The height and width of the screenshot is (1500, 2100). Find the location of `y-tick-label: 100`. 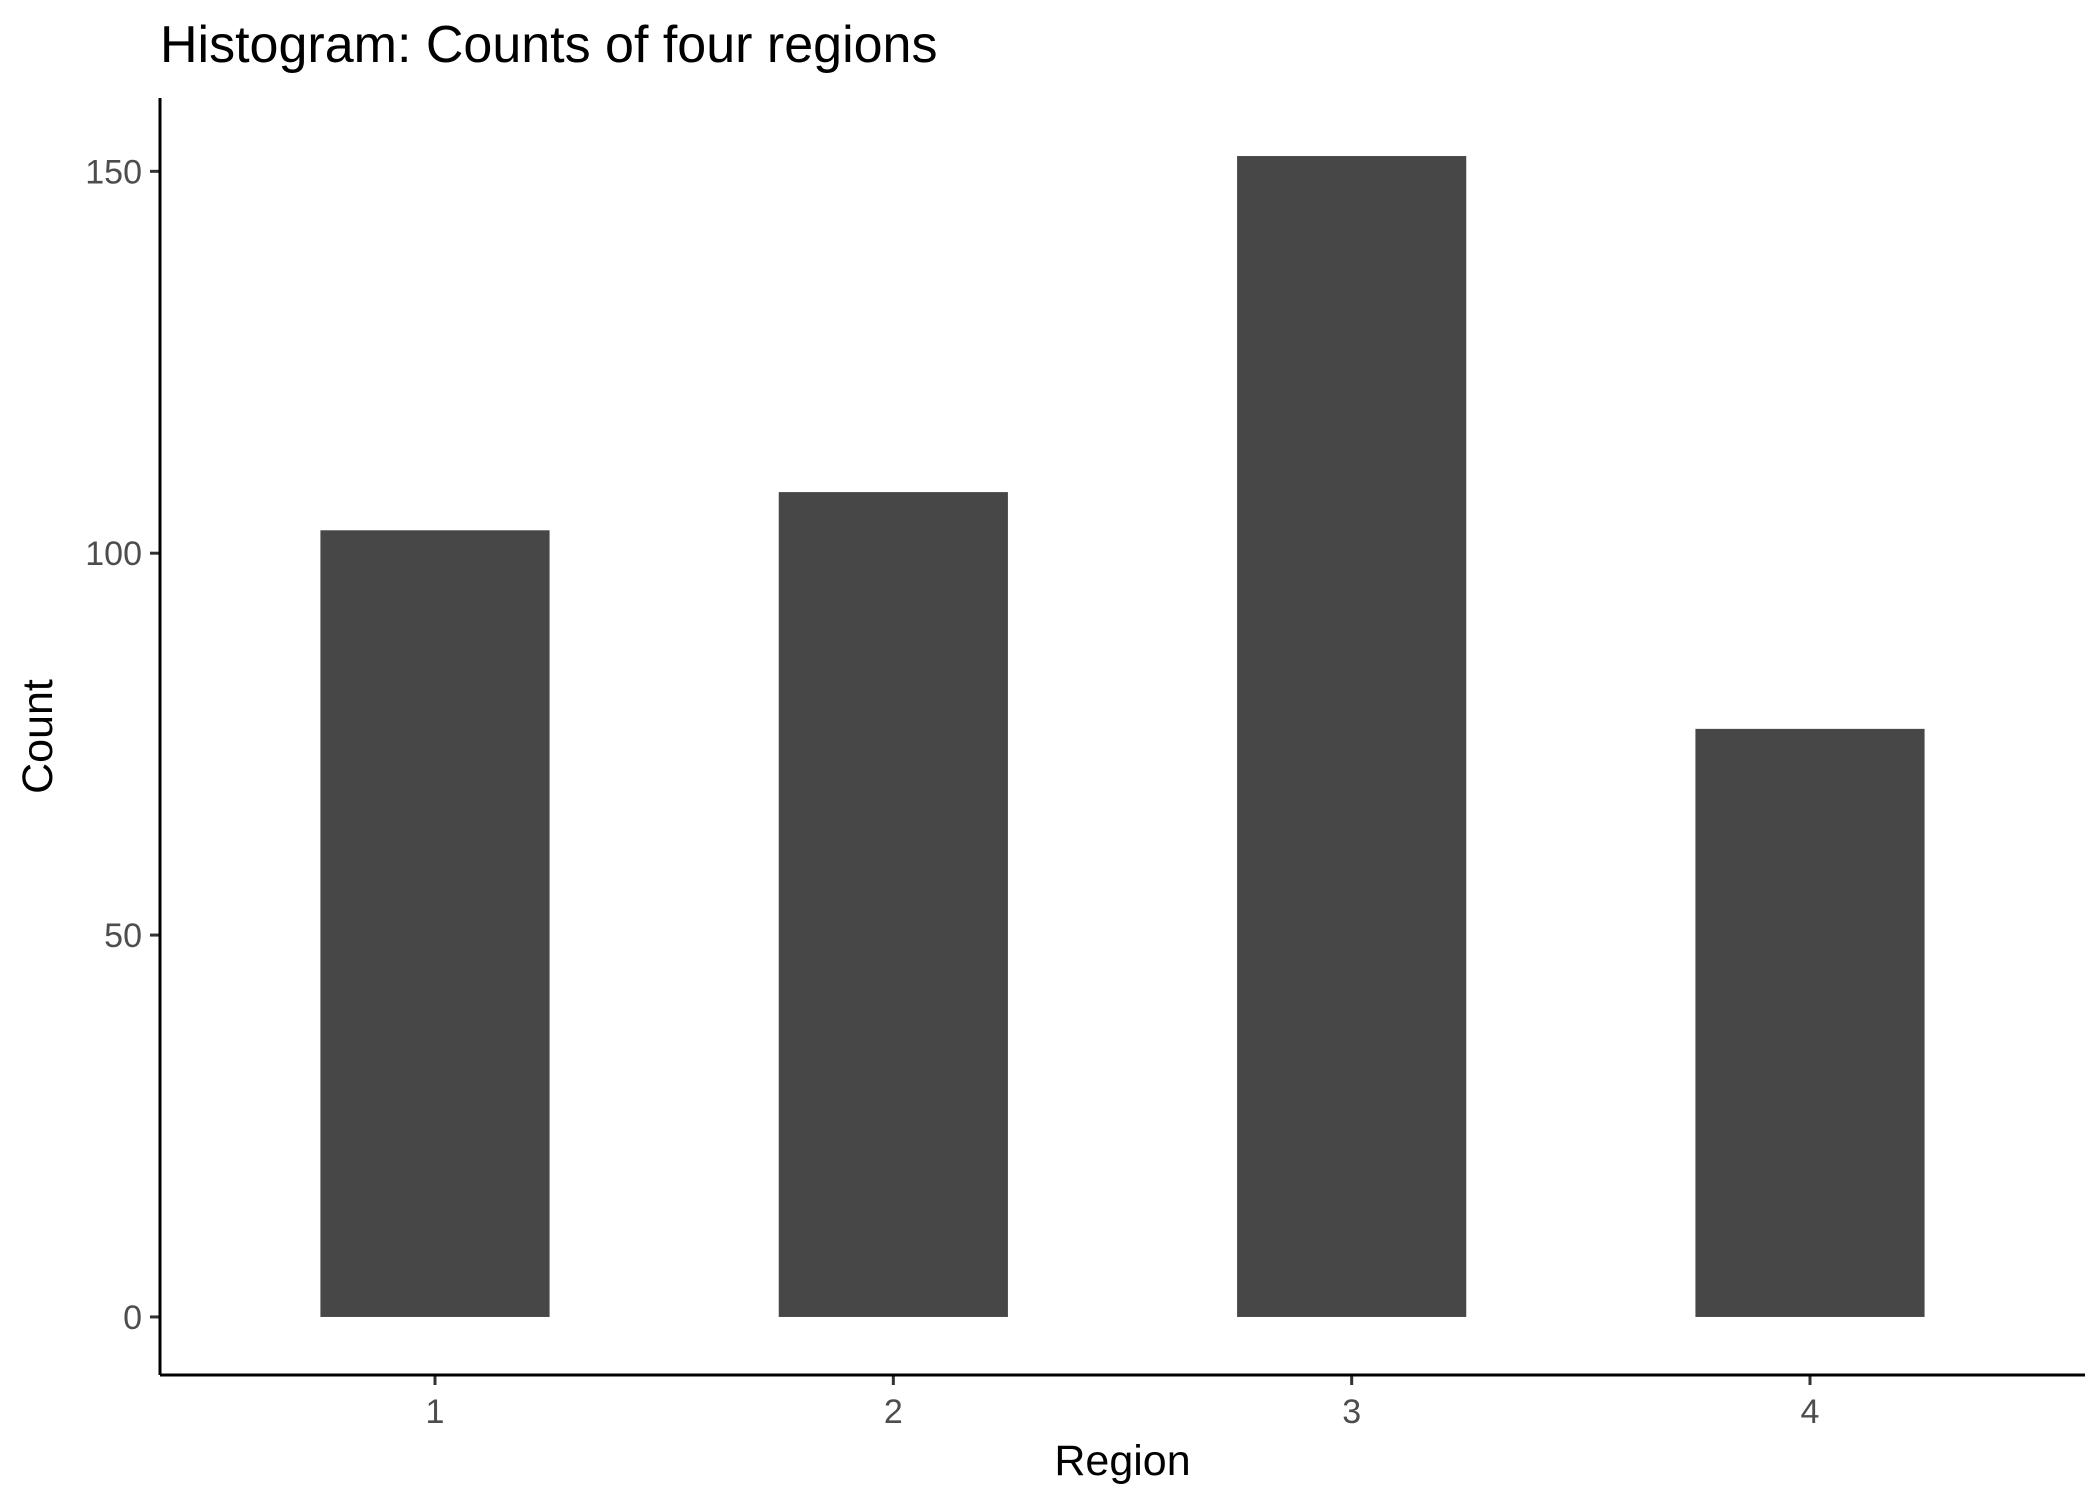

y-tick-label: 100 is located at coordinates (113, 554).